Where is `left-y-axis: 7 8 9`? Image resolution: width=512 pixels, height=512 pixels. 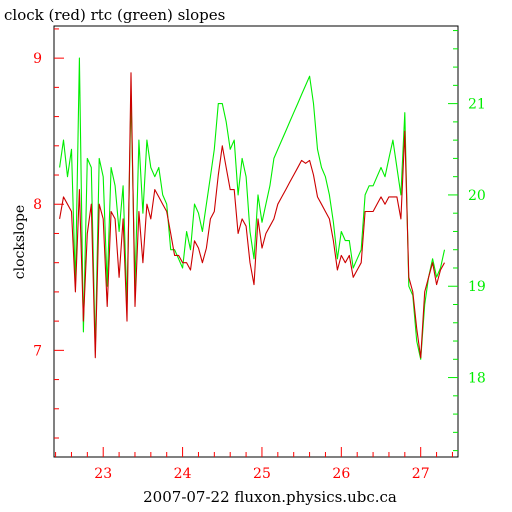
left-y-axis: 7 8 9 is located at coordinates (48, 233).